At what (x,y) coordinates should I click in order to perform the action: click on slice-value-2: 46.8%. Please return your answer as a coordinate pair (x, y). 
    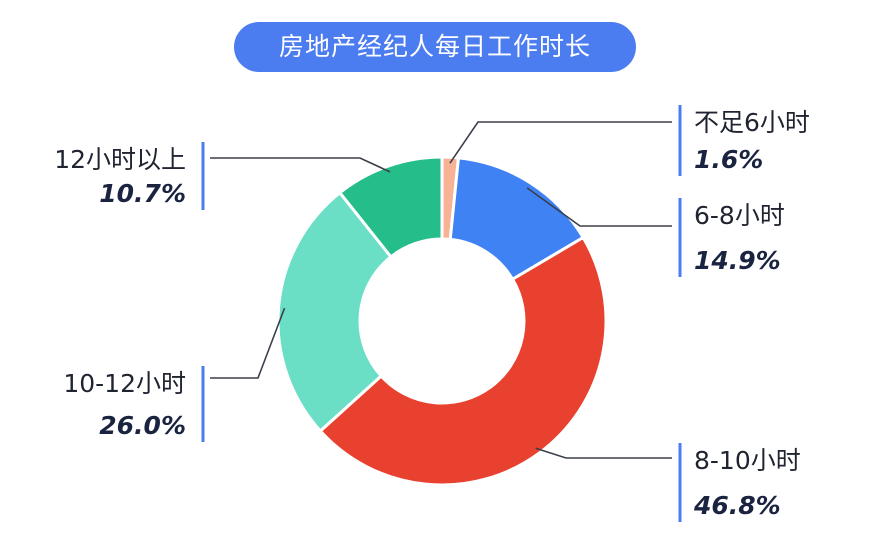
    Looking at the image, I should click on (737, 505).